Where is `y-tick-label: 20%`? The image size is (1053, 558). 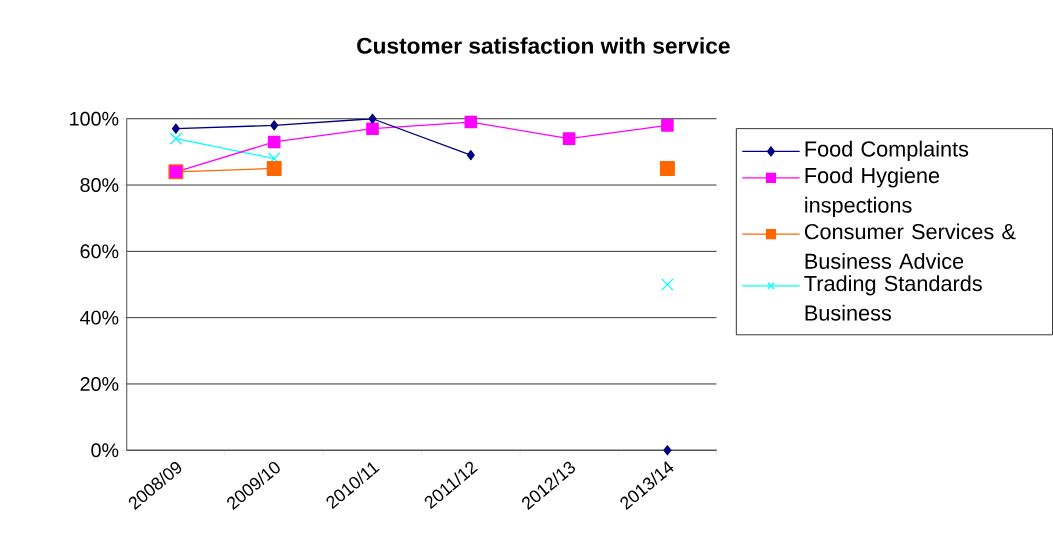 y-tick-label: 20% is located at coordinates (99, 383).